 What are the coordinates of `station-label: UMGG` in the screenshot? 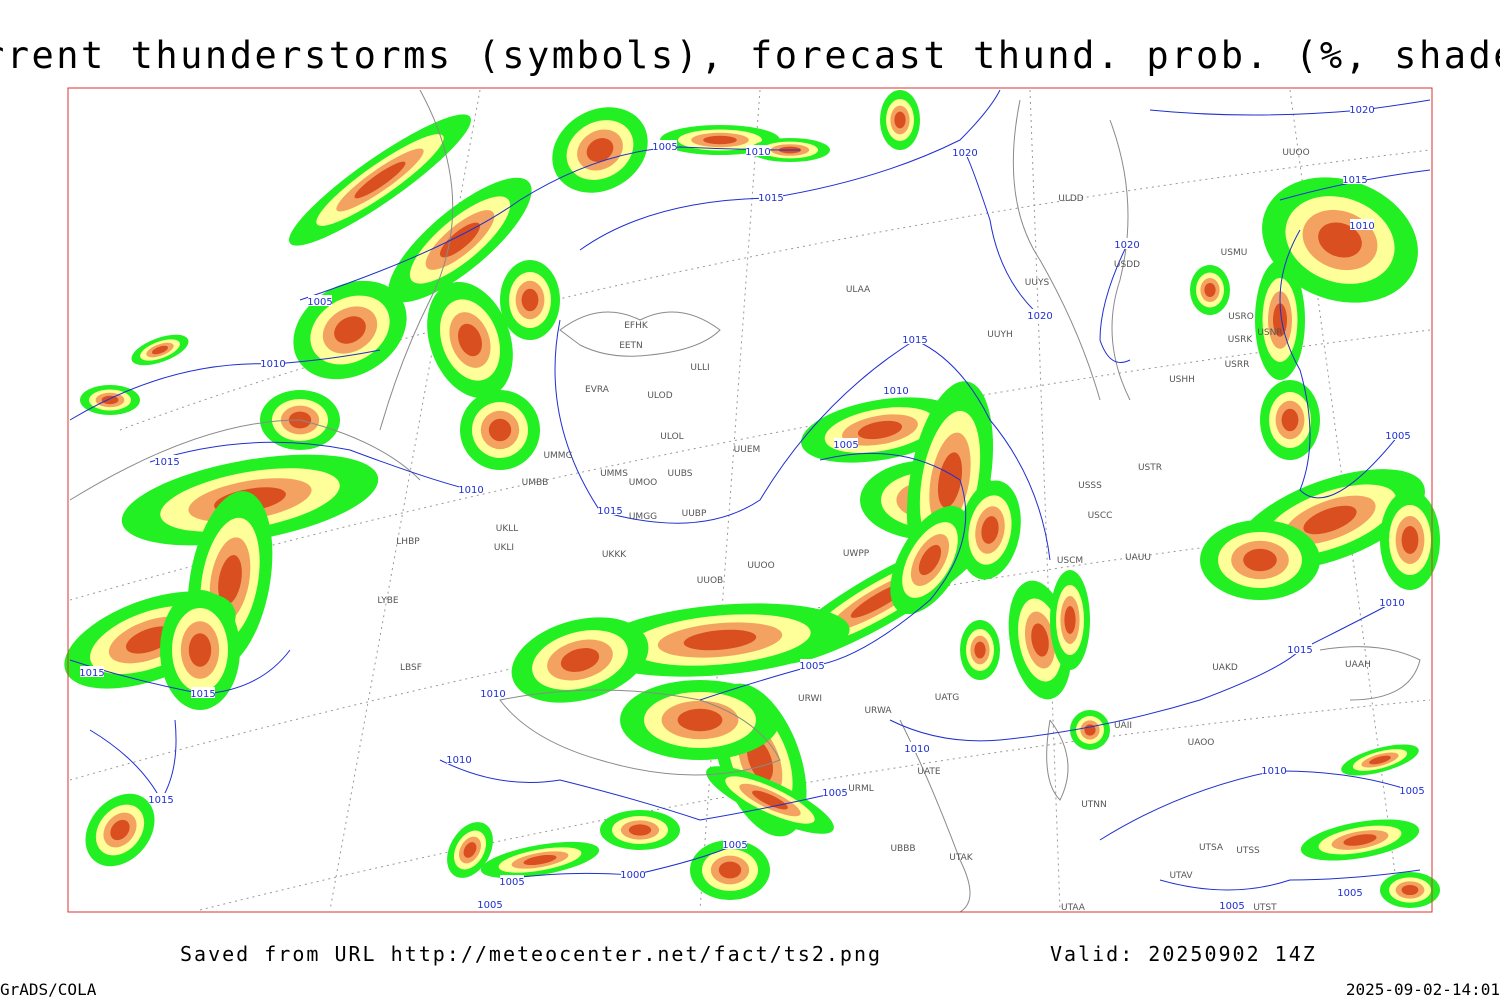 It's located at (643, 517).